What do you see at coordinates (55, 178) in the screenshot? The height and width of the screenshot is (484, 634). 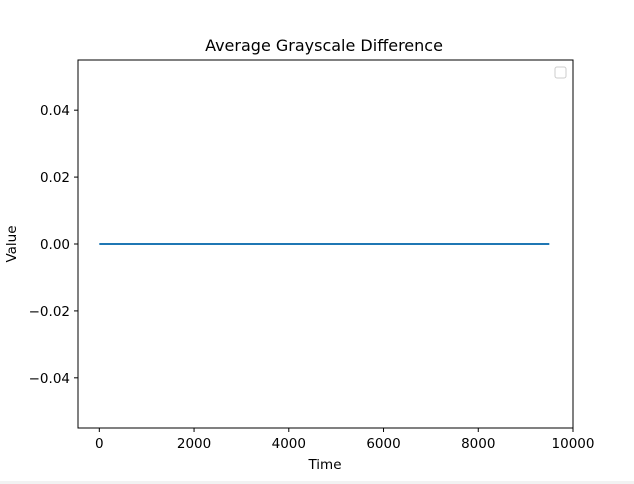 I see `y-tick-label: 0.02` at bounding box center [55, 178].